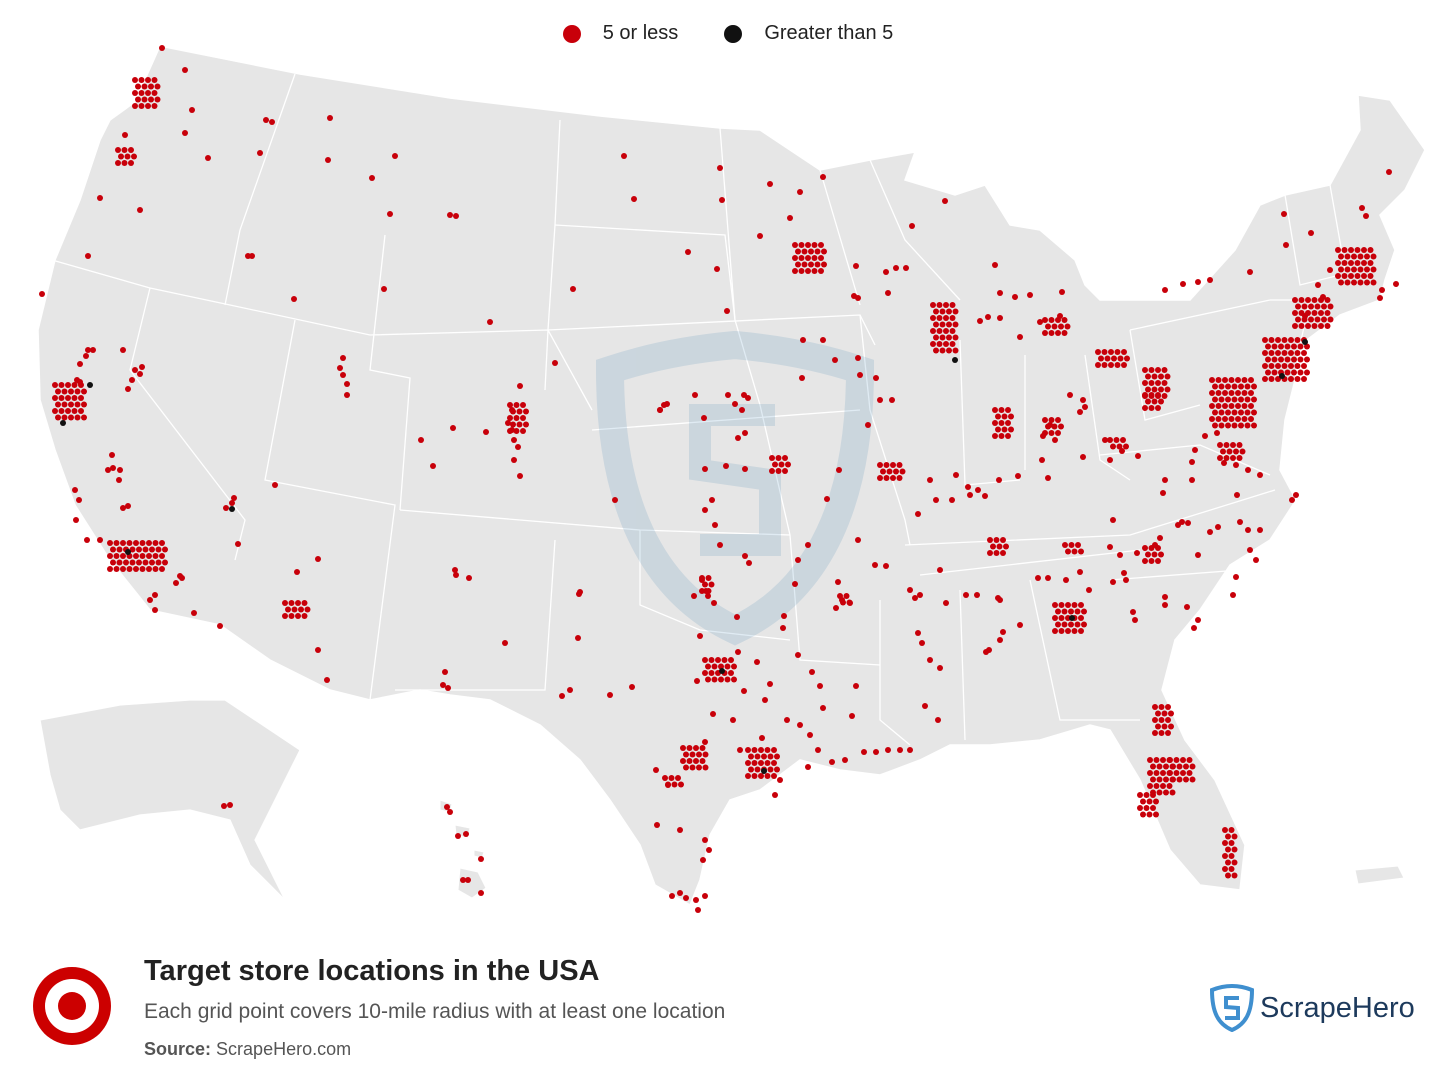 This screenshot has width=1456, height=1072. Describe the element at coordinates (247, 1049) in the screenshot. I see `source-line: Source: ScrapeHero.com` at that location.